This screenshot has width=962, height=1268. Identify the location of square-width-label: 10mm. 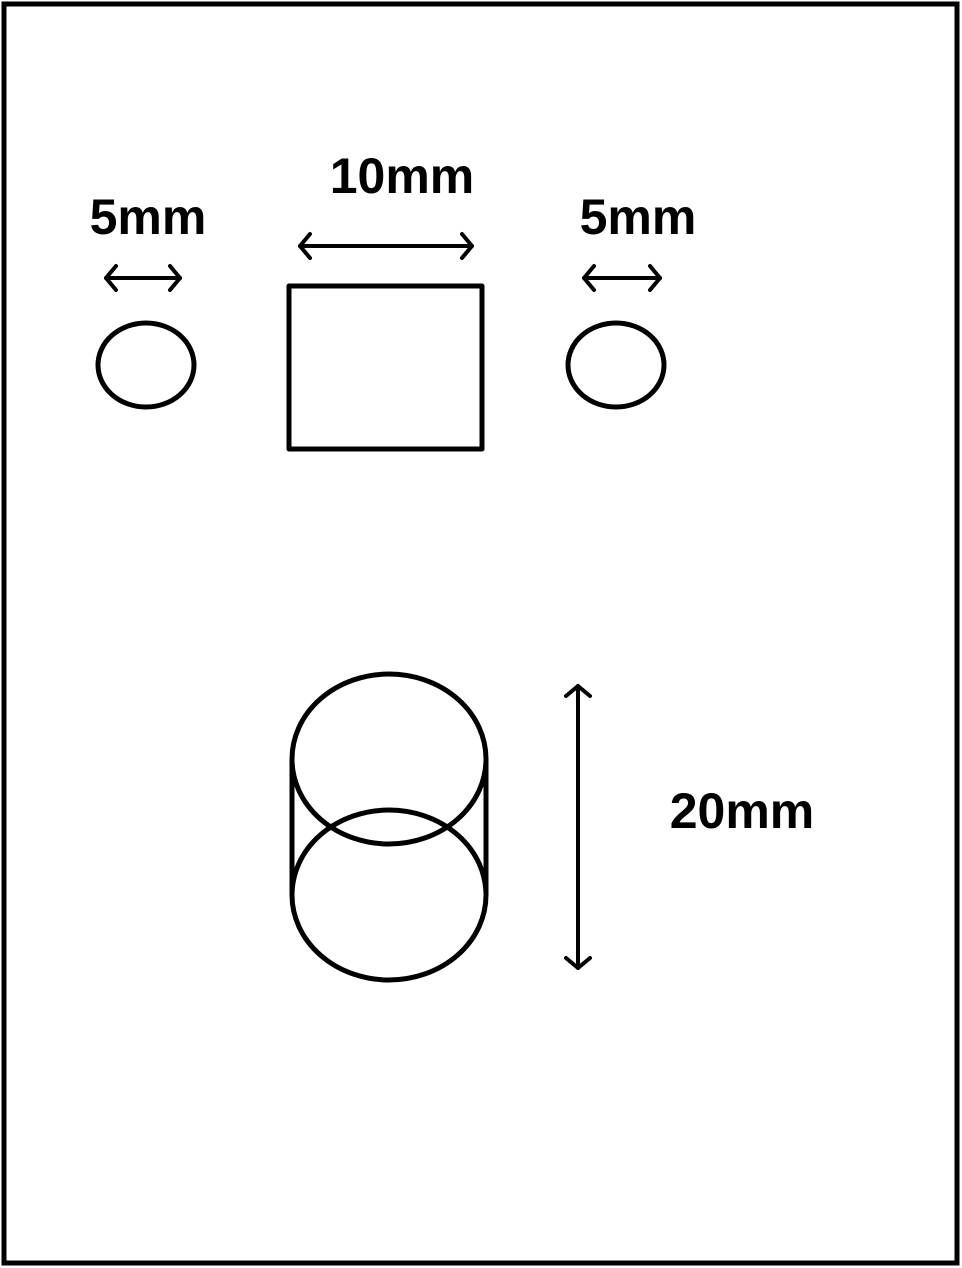
(402, 176).